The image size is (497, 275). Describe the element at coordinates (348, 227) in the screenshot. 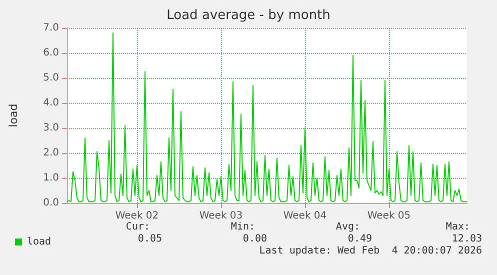

I see `text: Avg:` at that location.